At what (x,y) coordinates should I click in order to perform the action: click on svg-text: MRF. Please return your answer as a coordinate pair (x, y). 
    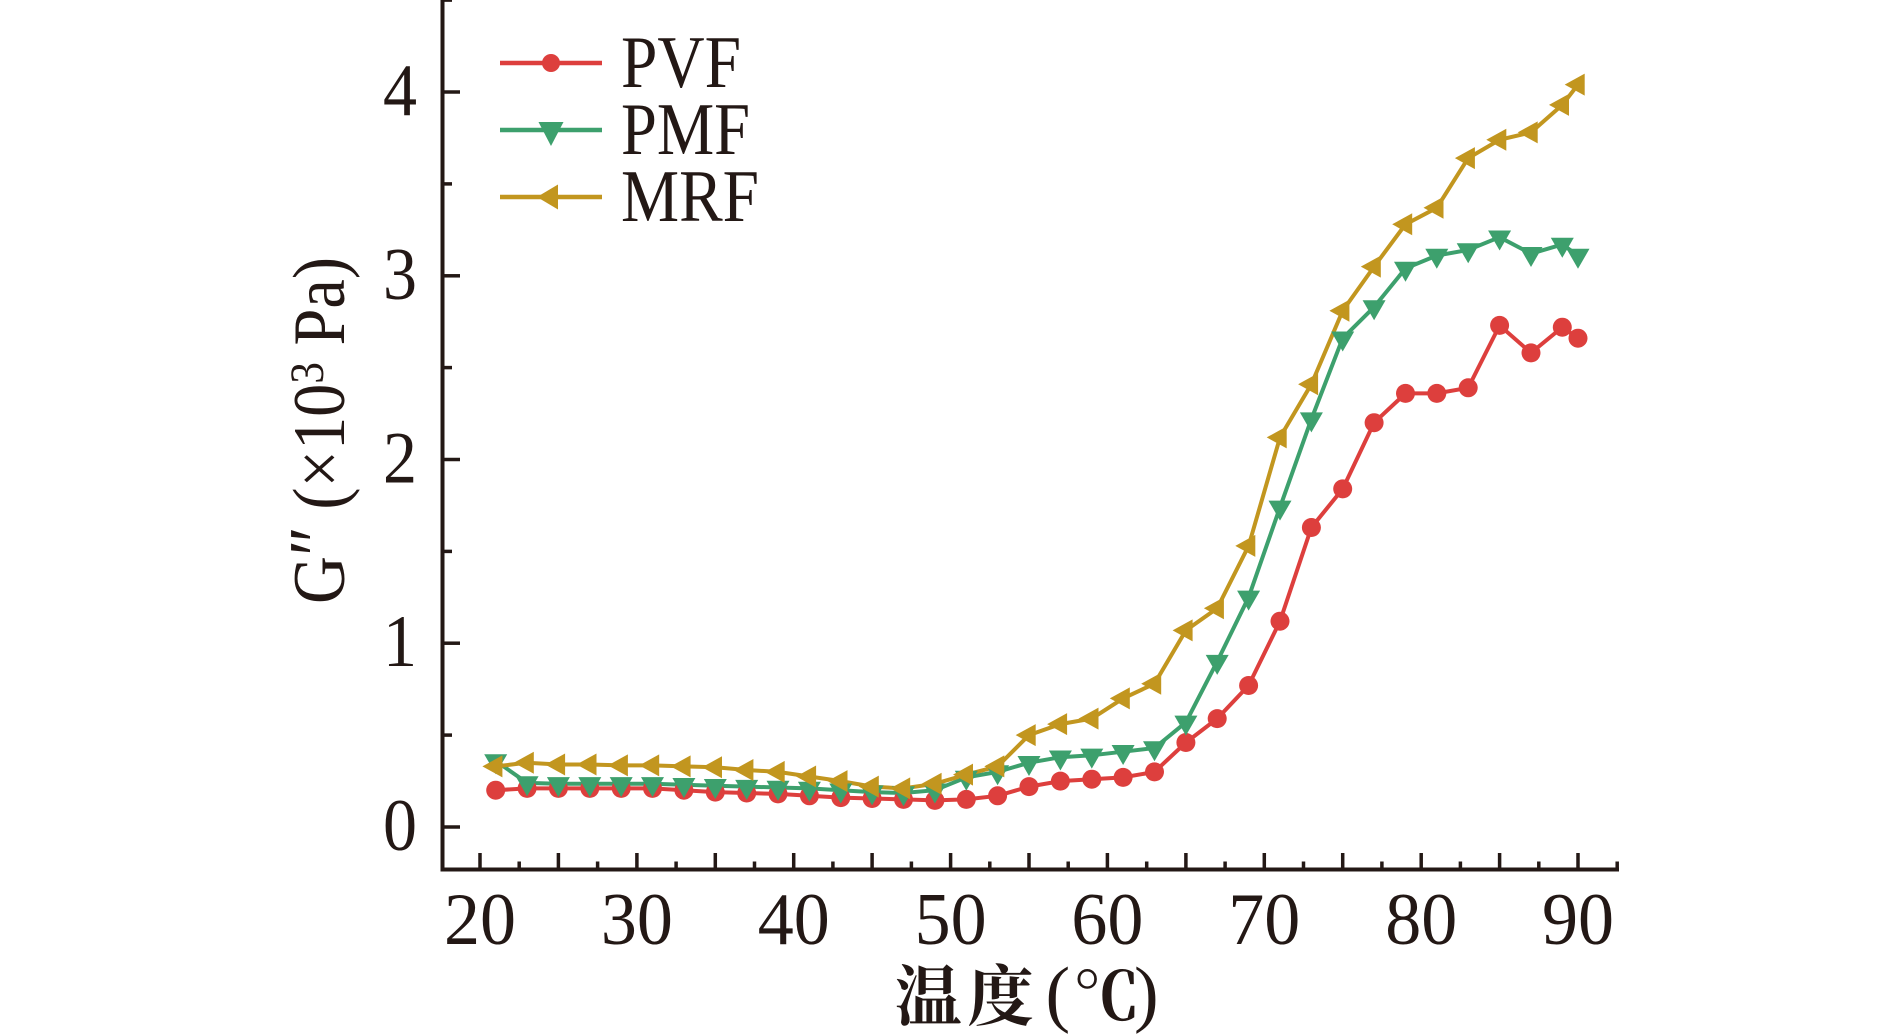
    Looking at the image, I should click on (690, 197).